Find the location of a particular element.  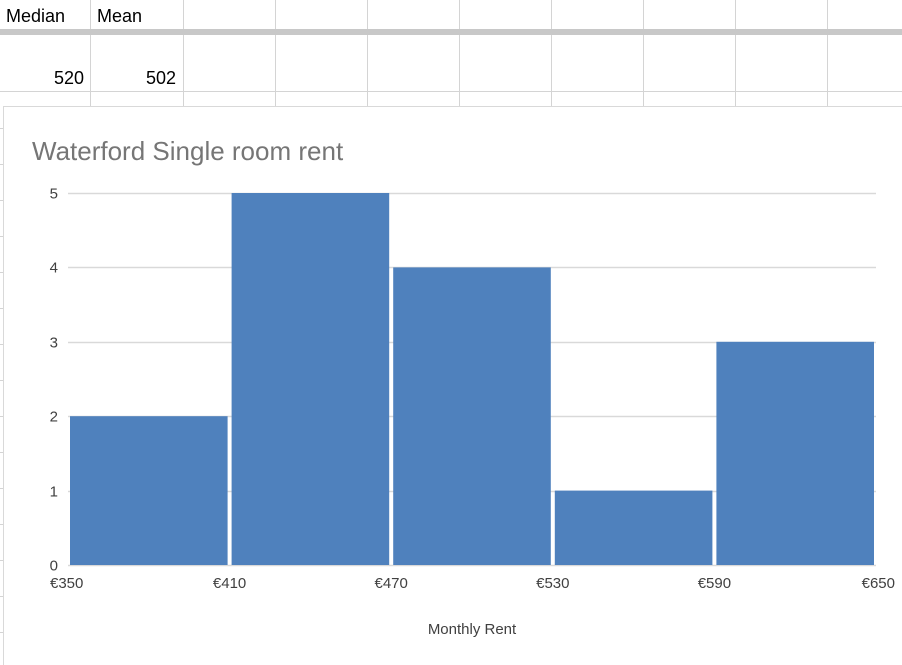

y-tick-label: 1 is located at coordinates (54, 492).